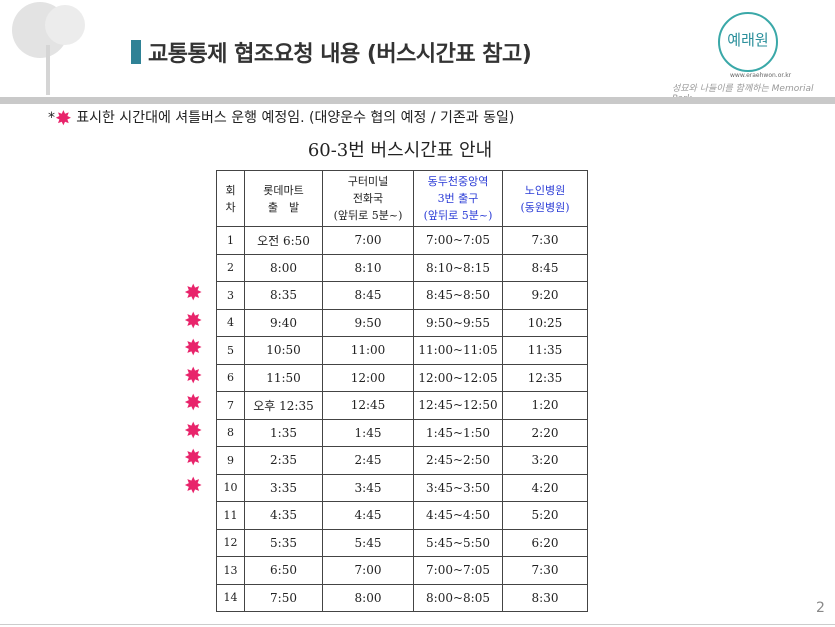  I want to click on table-row: 81:351:451:45~1:502:20, so click(402, 433).